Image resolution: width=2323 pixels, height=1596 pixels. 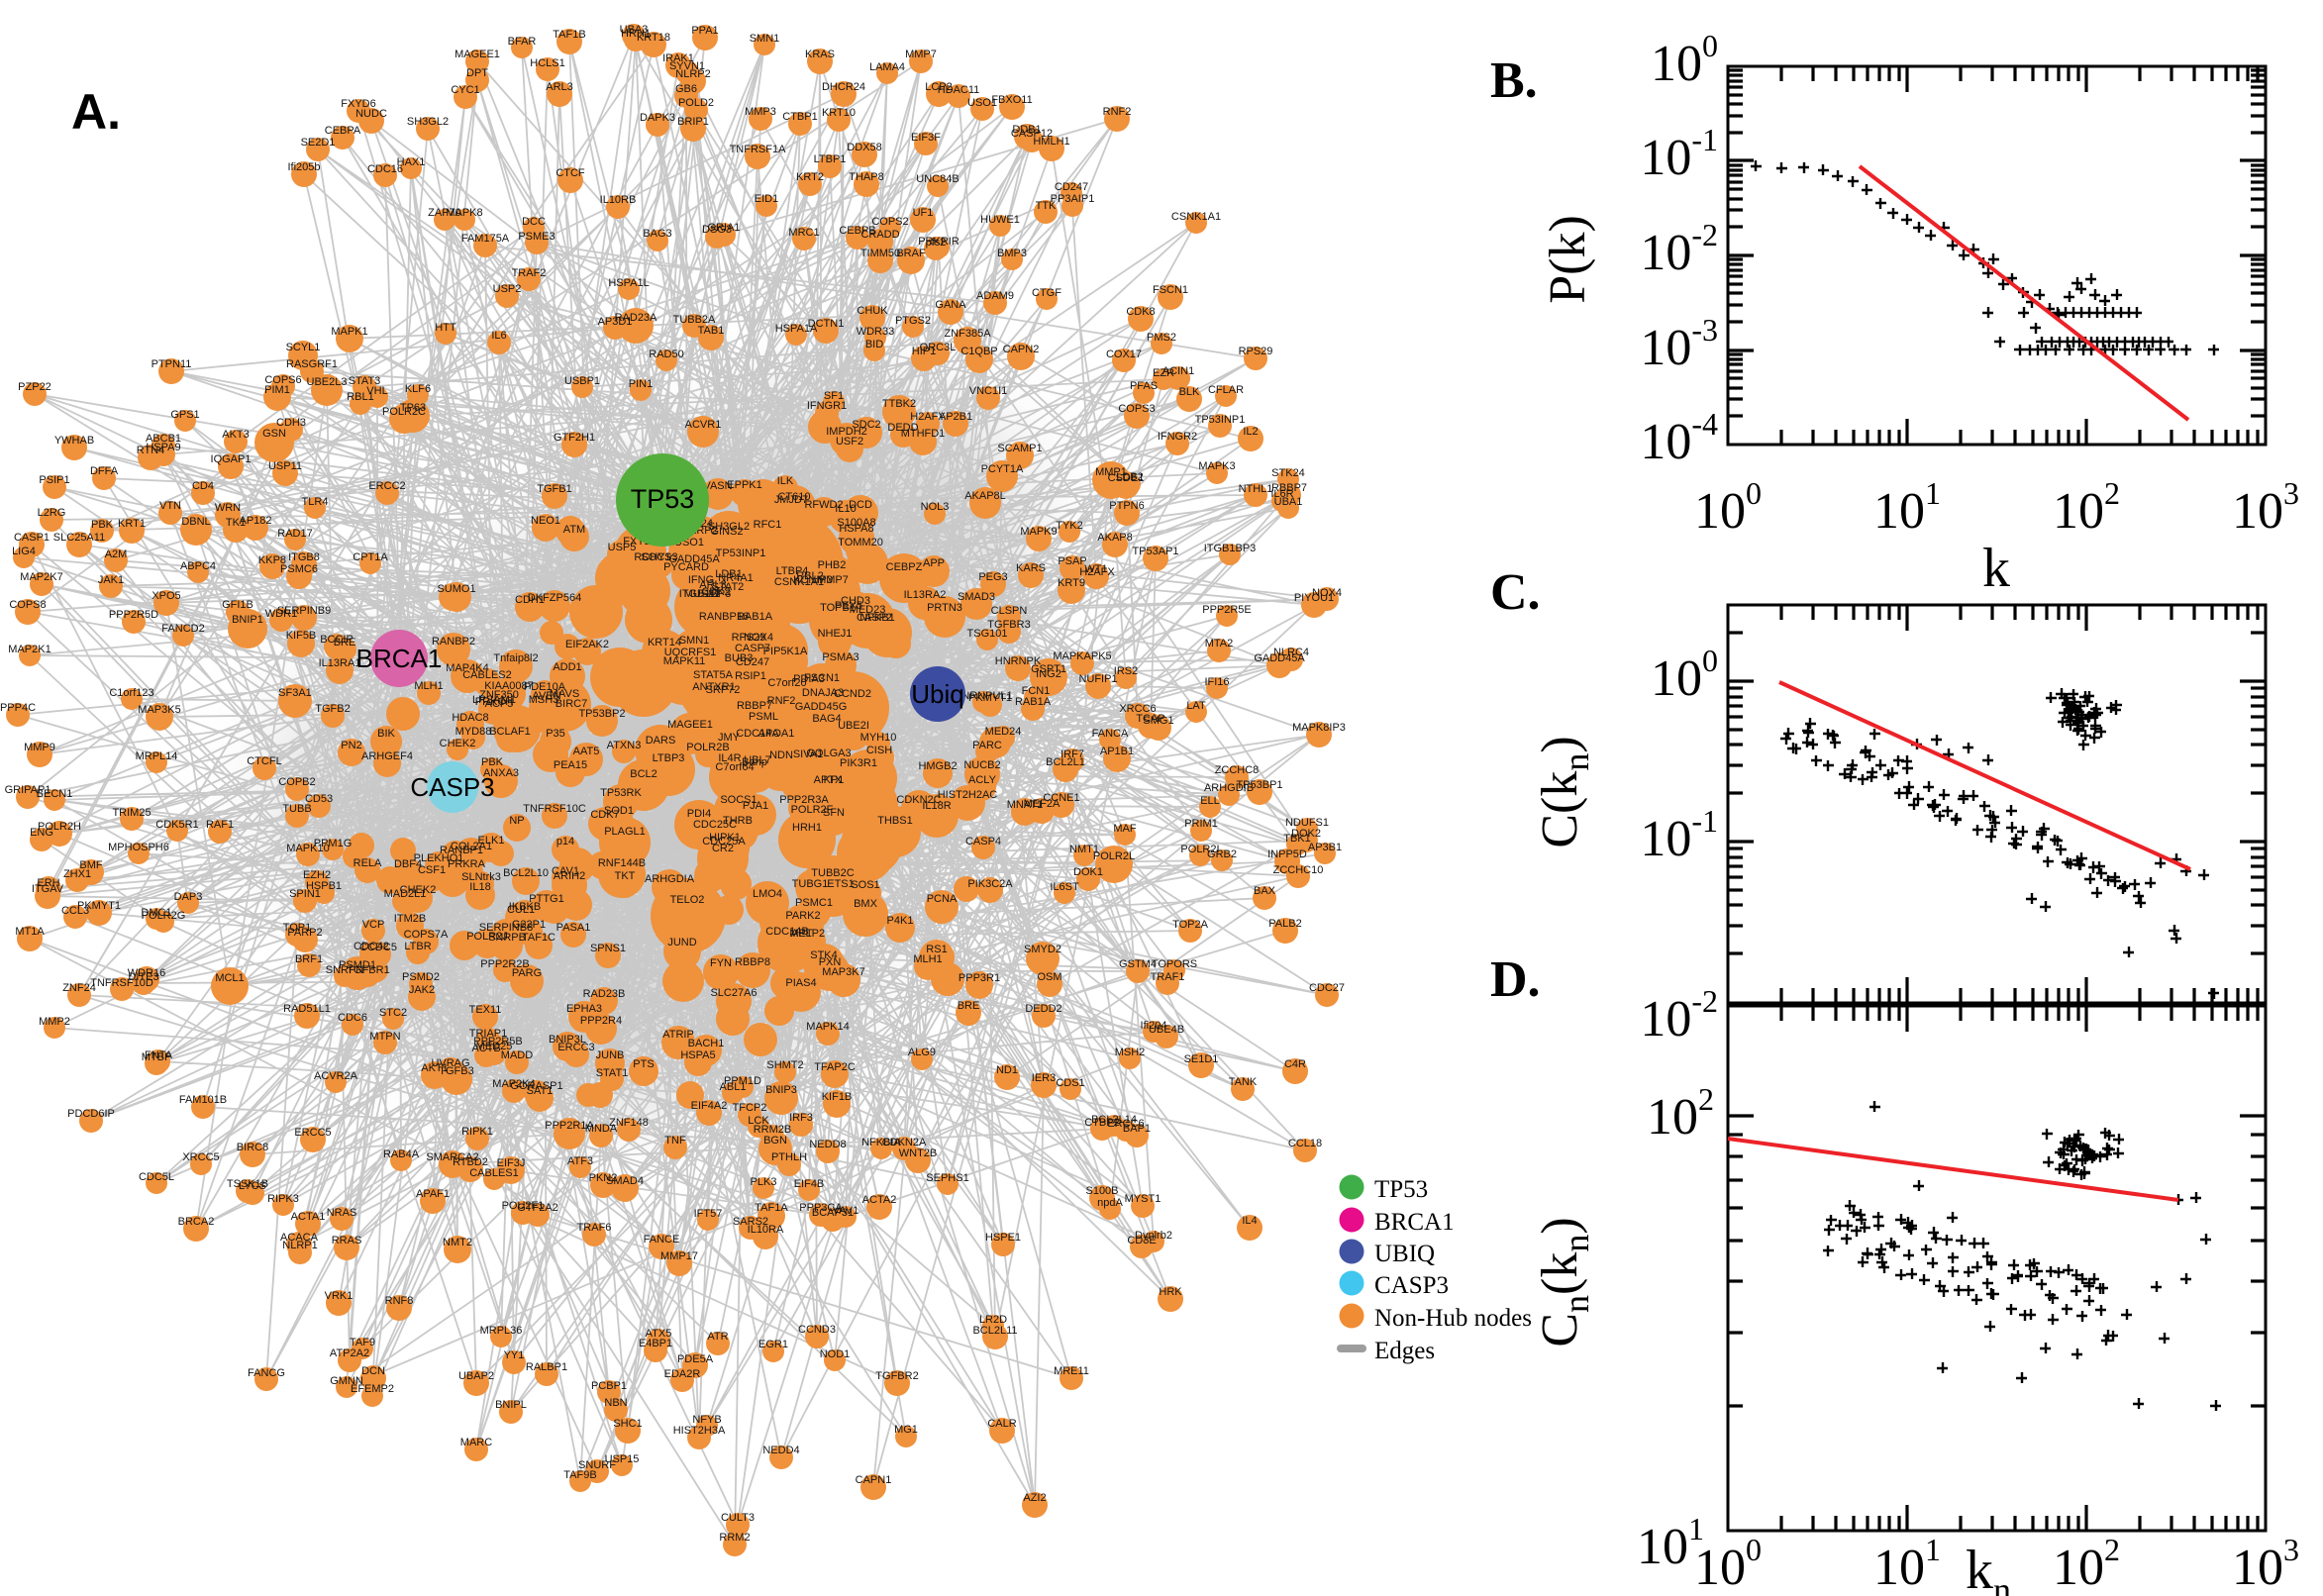 What do you see at coordinates (569, 35) in the screenshot?
I see `svg-text: TAF1B` at bounding box center [569, 35].